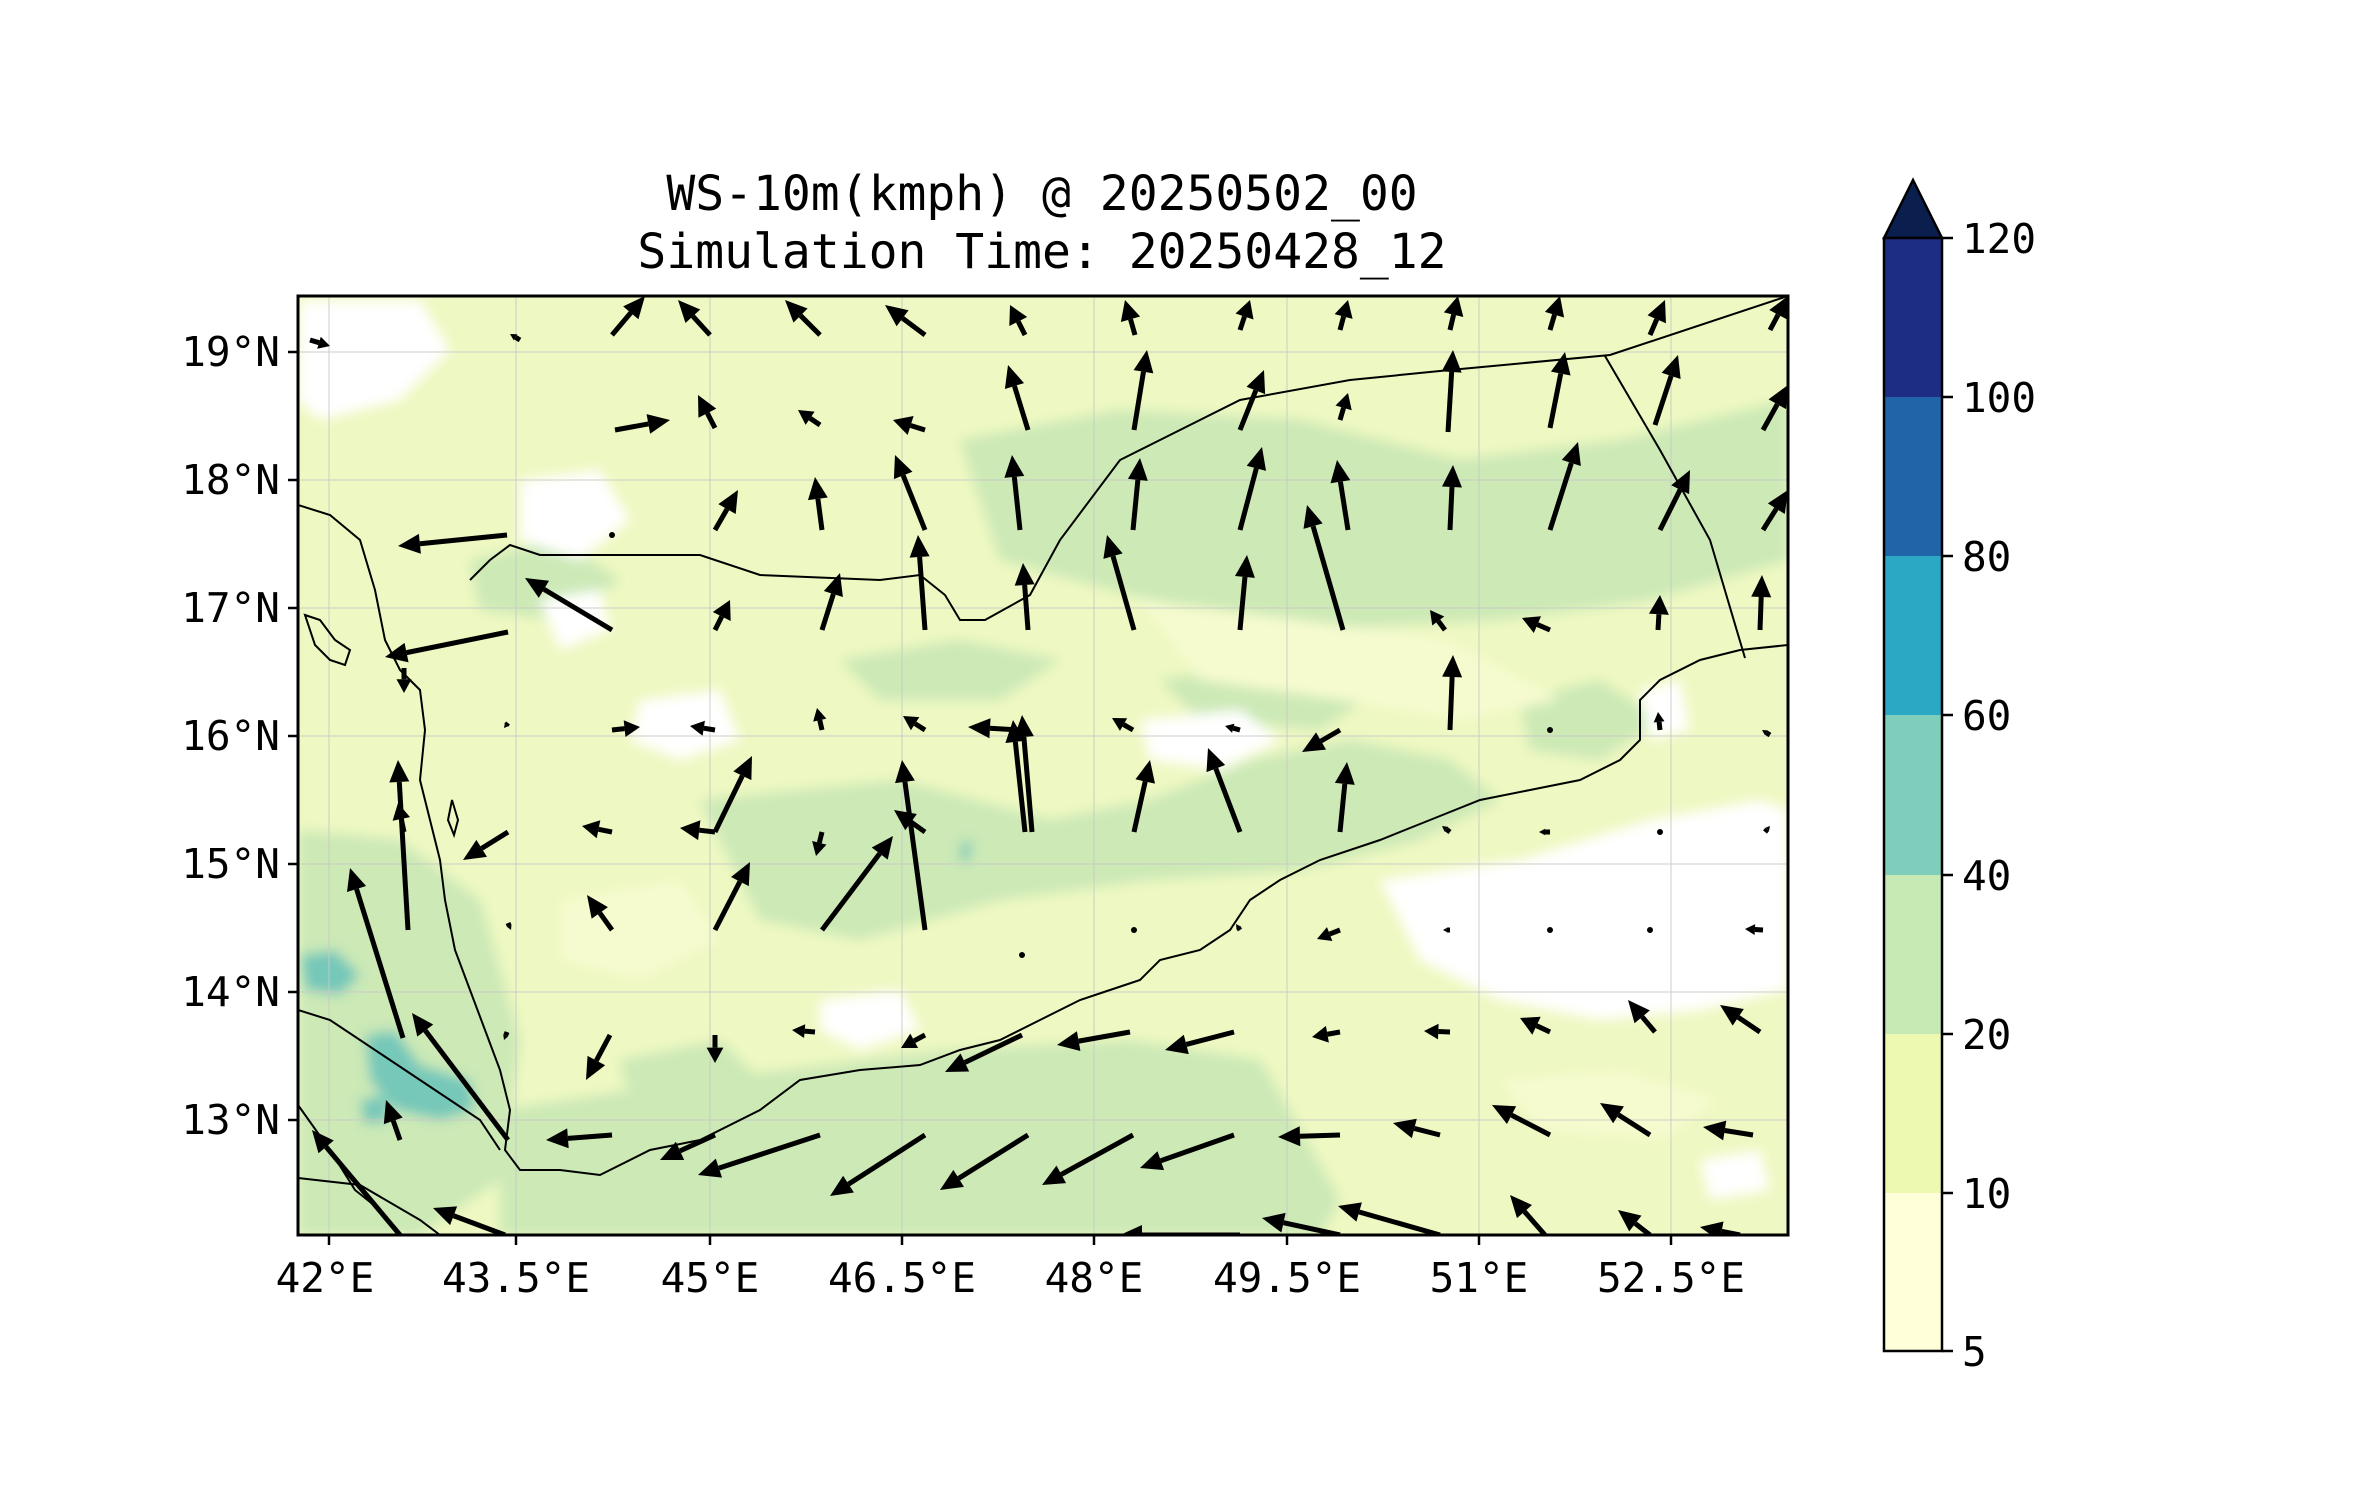  Describe the element at coordinates (1986, 1194) in the screenshot. I see `colorbar-tick-label: 10` at that location.